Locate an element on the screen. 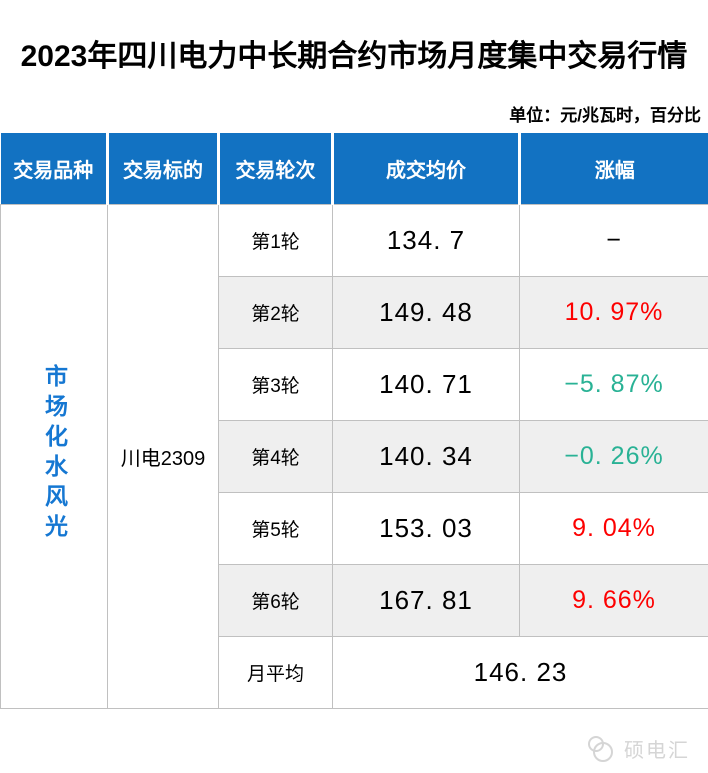 This screenshot has height=773, width=708. header-change: 涨幅 is located at coordinates (613, 169).